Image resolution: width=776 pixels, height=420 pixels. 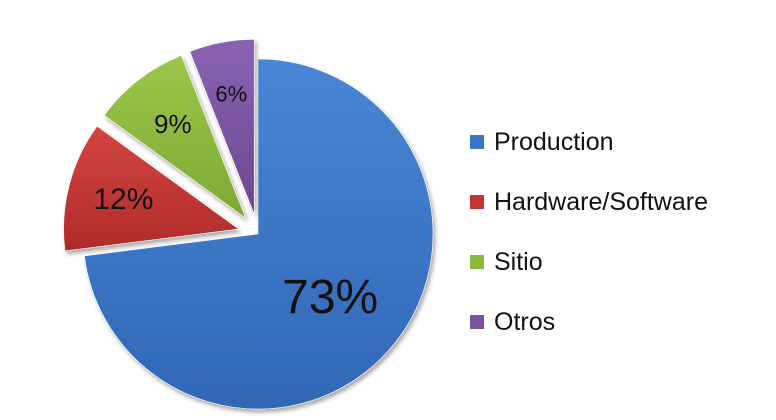 I want to click on legend-label-hardware-software: Hardware/Software, so click(x=601, y=201).